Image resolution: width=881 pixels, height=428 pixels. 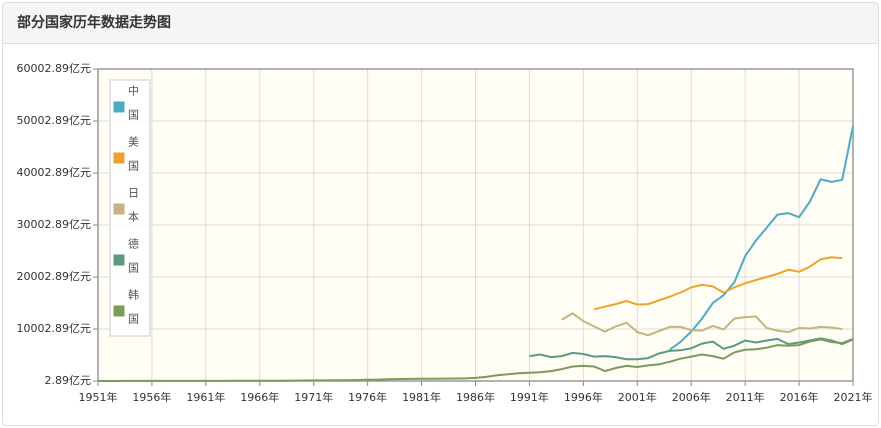 What do you see at coordinates (799, 397) in the screenshot?
I see `x-tick-label: 2016年` at bounding box center [799, 397].